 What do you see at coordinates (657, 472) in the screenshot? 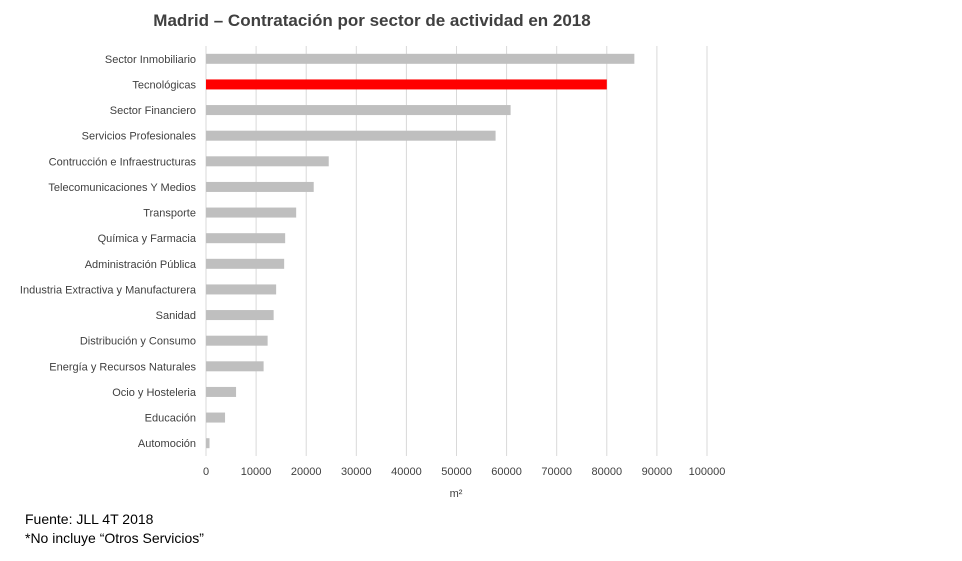
I see `x-tick-label: 90000` at bounding box center [657, 472].